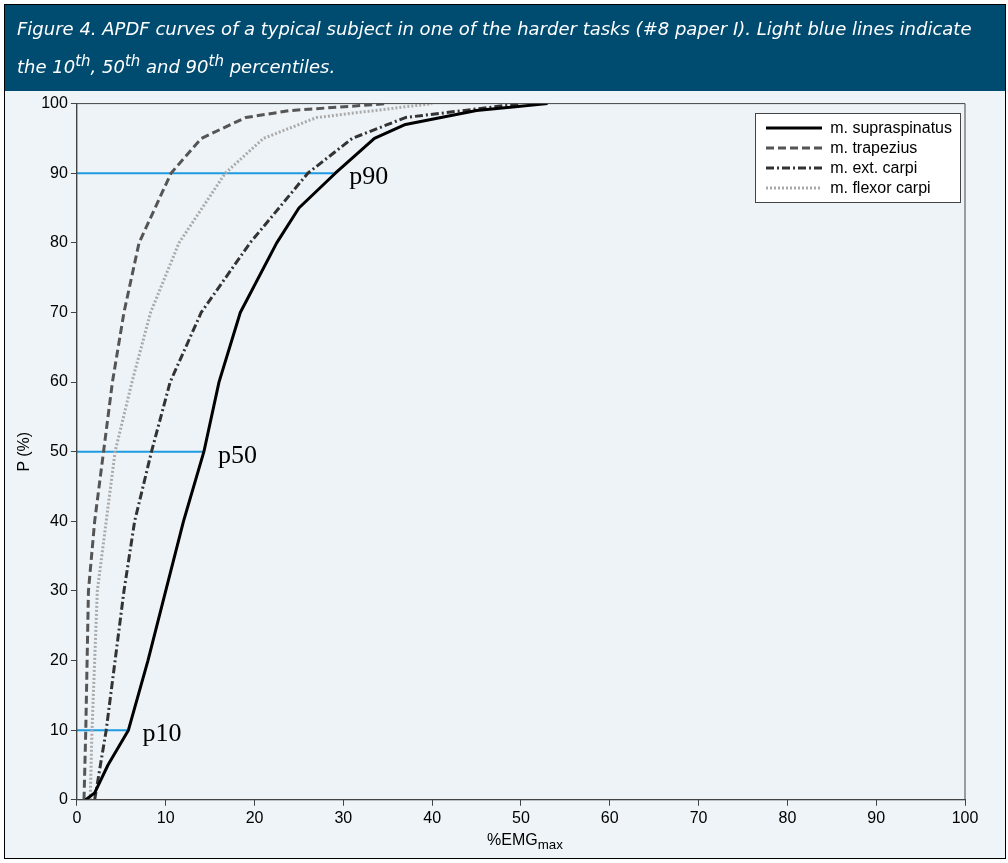  What do you see at coordinates (165, 817) in the screenshot?
I see `x-tick-label: 10` at bounding box center [165, 817].